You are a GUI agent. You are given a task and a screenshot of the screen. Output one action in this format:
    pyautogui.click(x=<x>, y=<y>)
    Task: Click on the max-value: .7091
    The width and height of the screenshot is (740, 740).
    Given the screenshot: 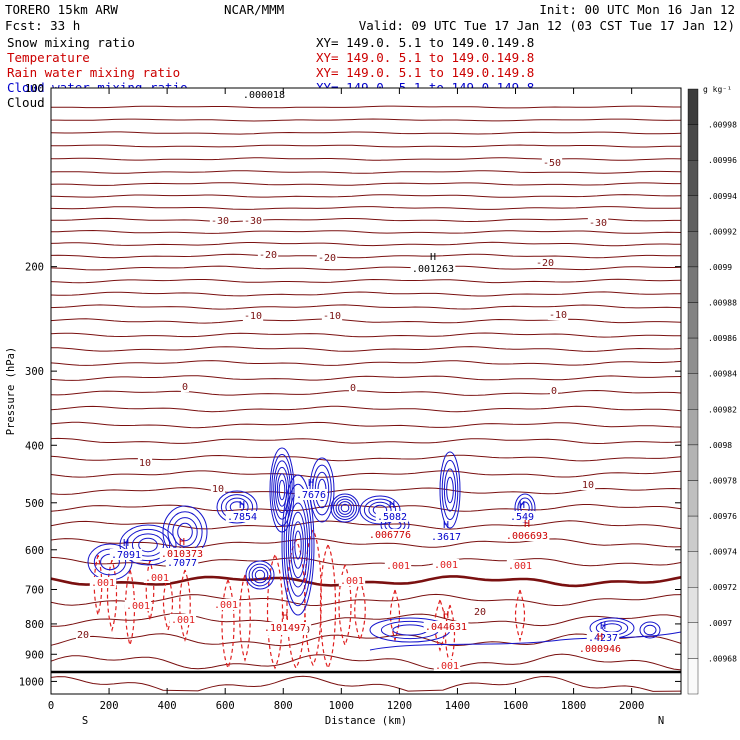 What is the action you would take?
    pyautogui.click(x=126, y=555)
    